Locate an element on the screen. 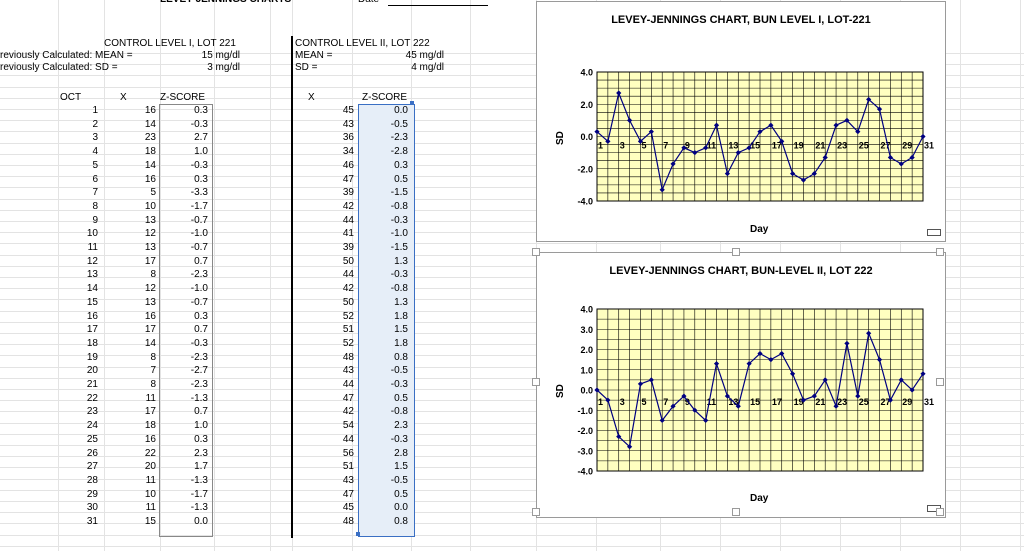  level1-zscore-cell: -2.3 is located at coordinates (199, 357).